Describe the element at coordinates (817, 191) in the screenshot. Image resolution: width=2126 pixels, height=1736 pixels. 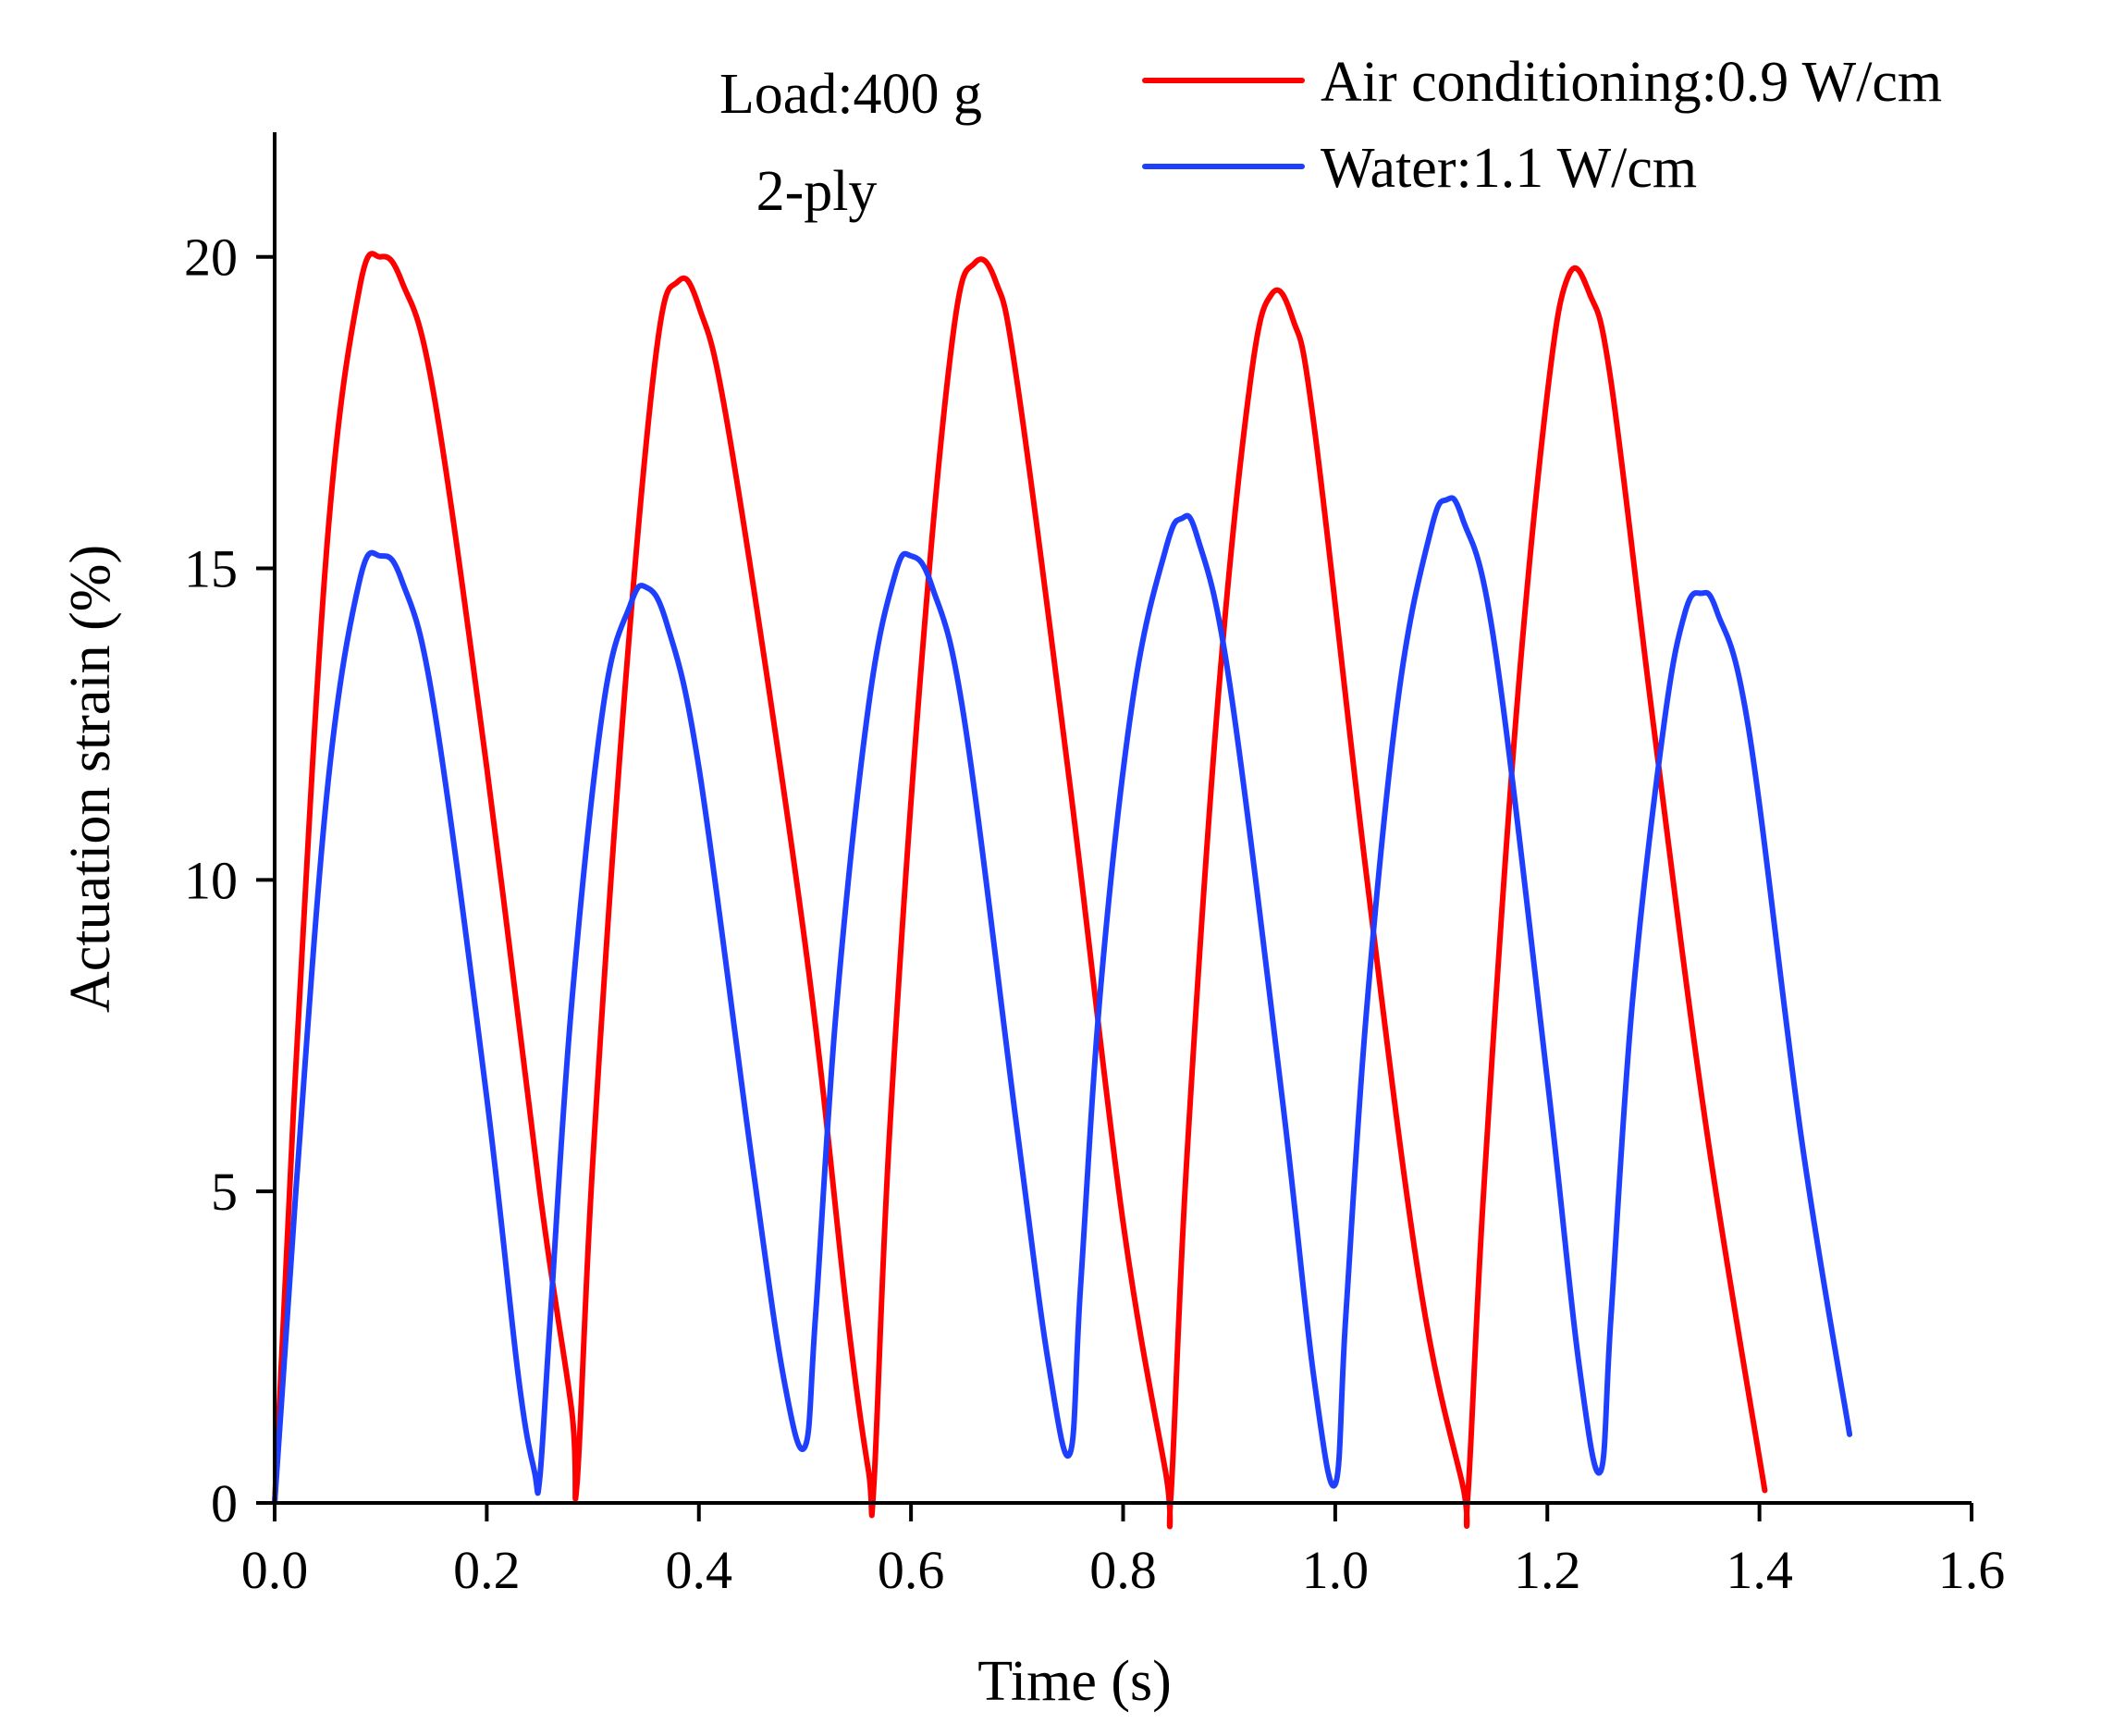
I see `annotation-ply: 2-ply` at that location.